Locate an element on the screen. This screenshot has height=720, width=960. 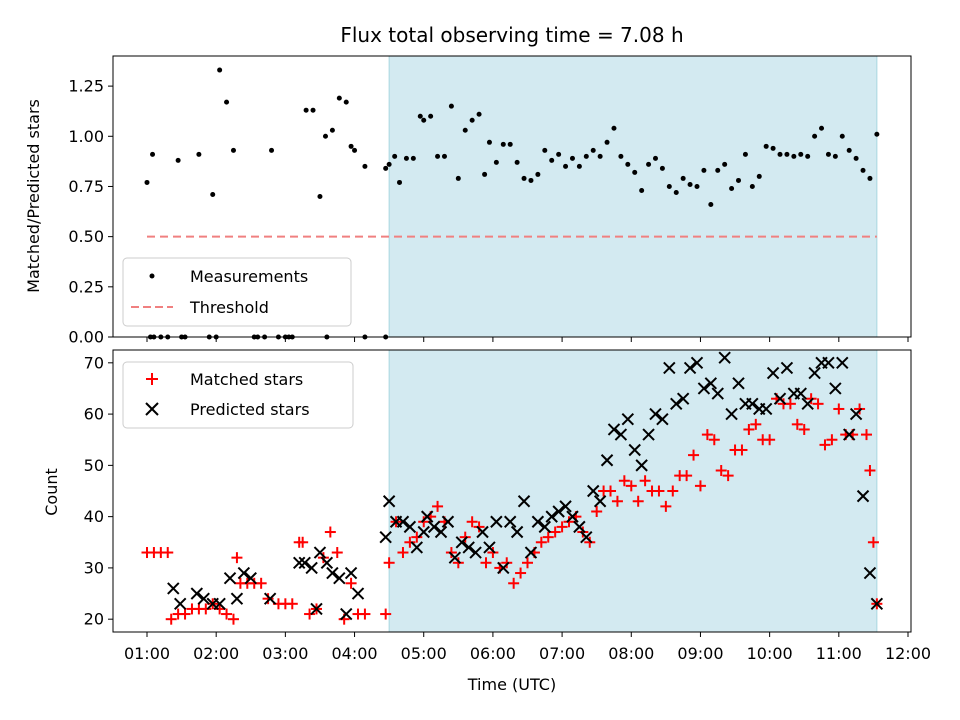
top-y-axis-label: Matched/Predicted stars is located at coordinates (33, 196).